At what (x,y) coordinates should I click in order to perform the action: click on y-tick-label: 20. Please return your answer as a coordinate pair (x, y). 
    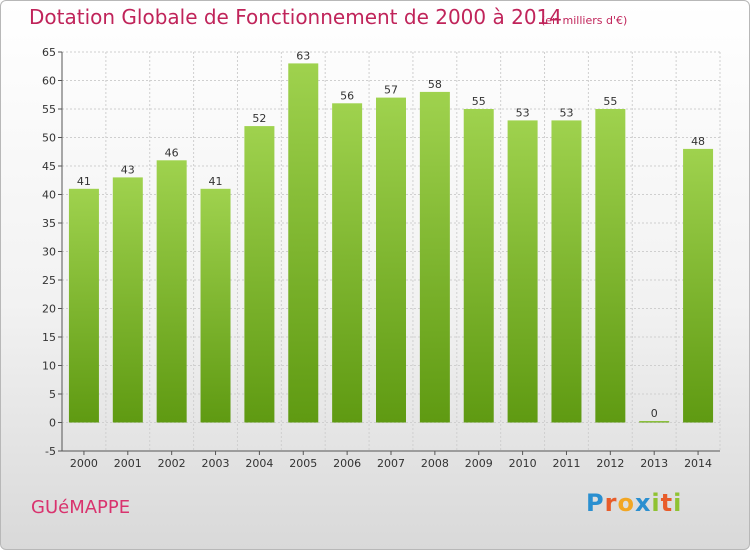
    Looking at the image, I should click on (49, 309).